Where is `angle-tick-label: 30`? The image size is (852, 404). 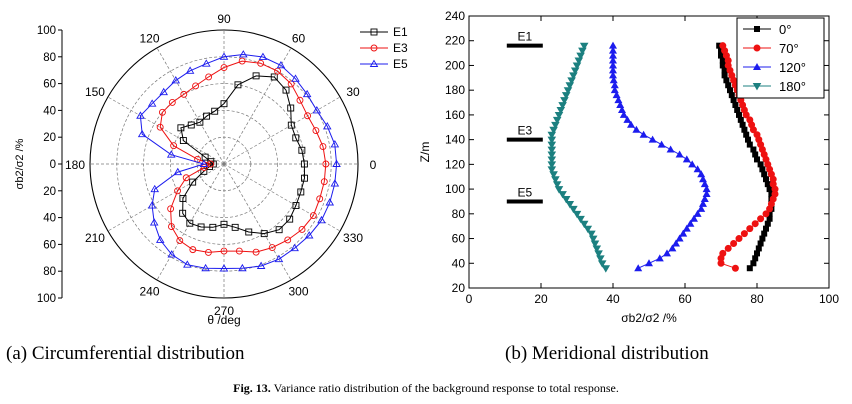 angle-tick-label: 30 is located at coordinates (353, 92).